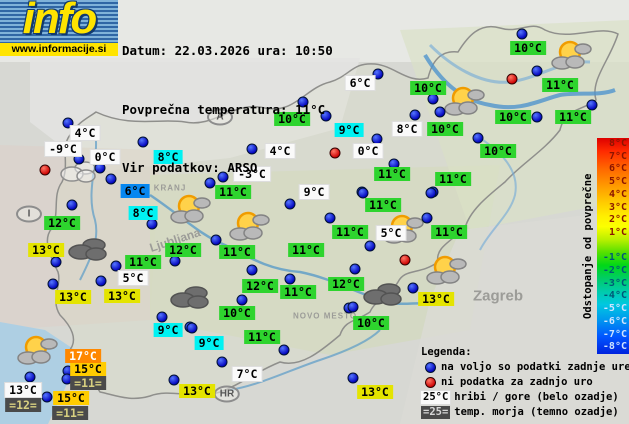 This screenshot has height=424, width=629. I want to click on colorbar-label: 4°C, so click(617, 194).